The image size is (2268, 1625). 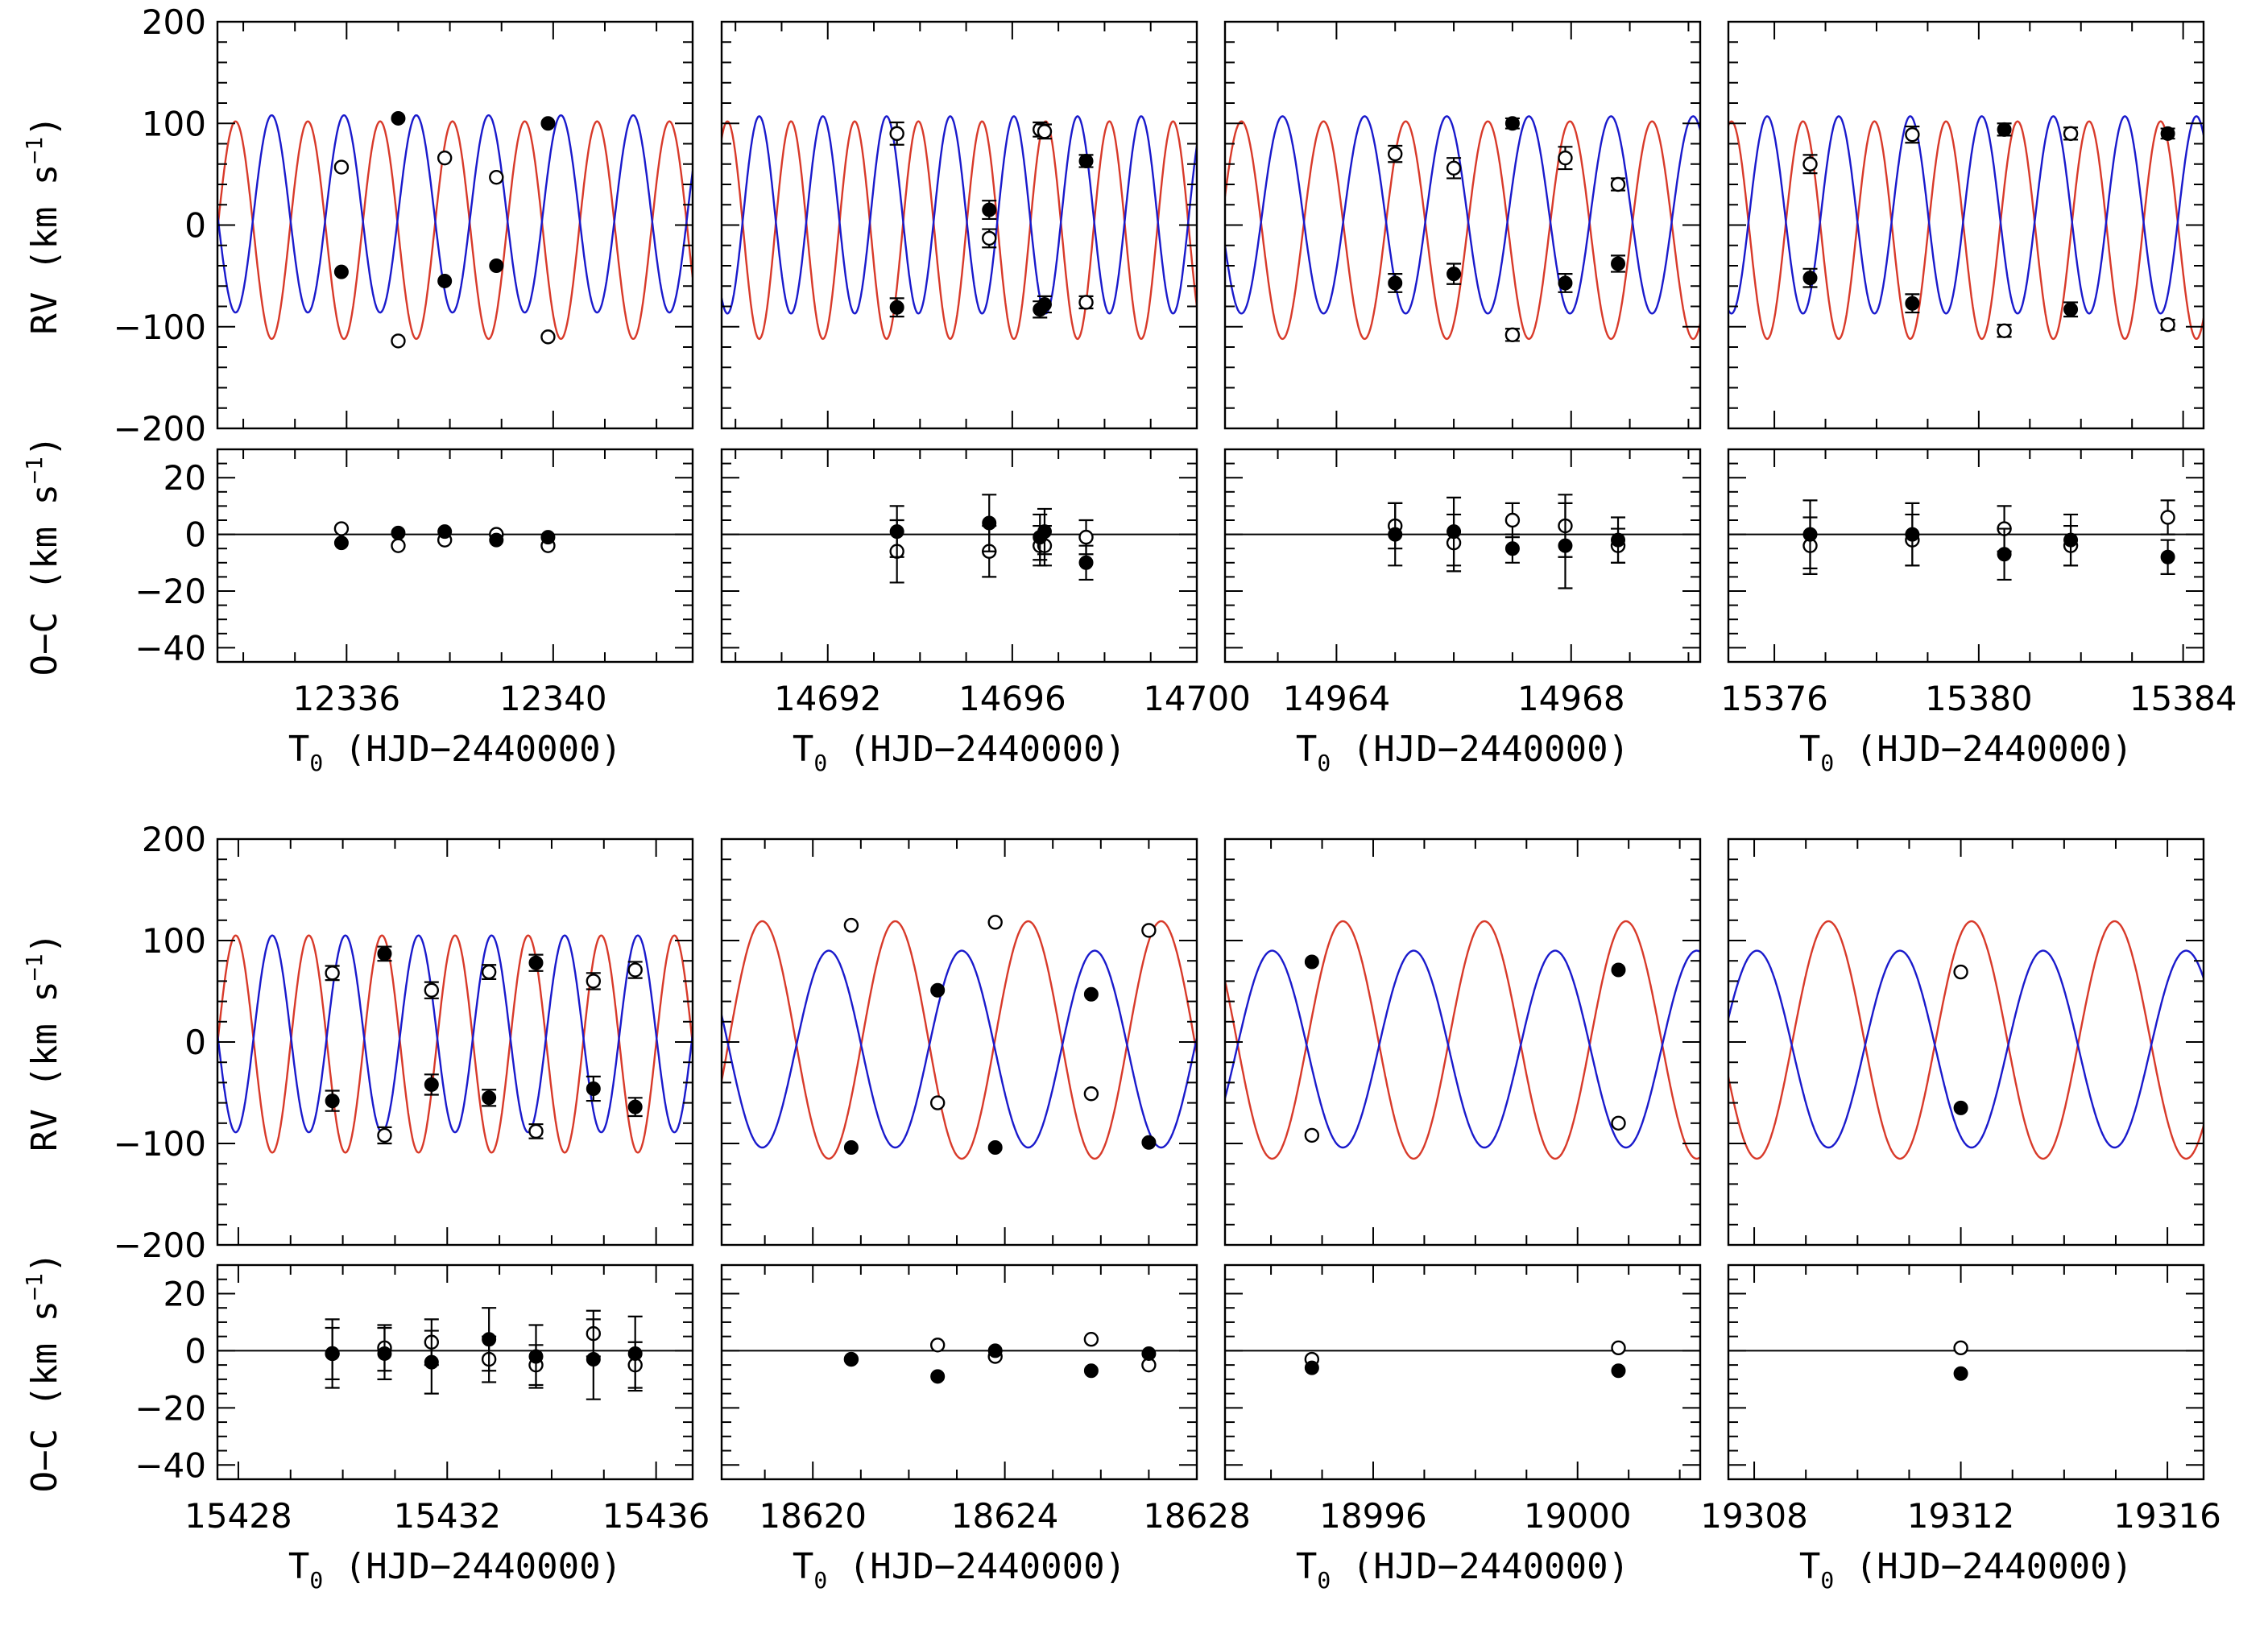 What do you see at coordinates (1979, 698) in the screenshot?
I see `x-tick-label: 15380` at bounding box center [1979, 698].